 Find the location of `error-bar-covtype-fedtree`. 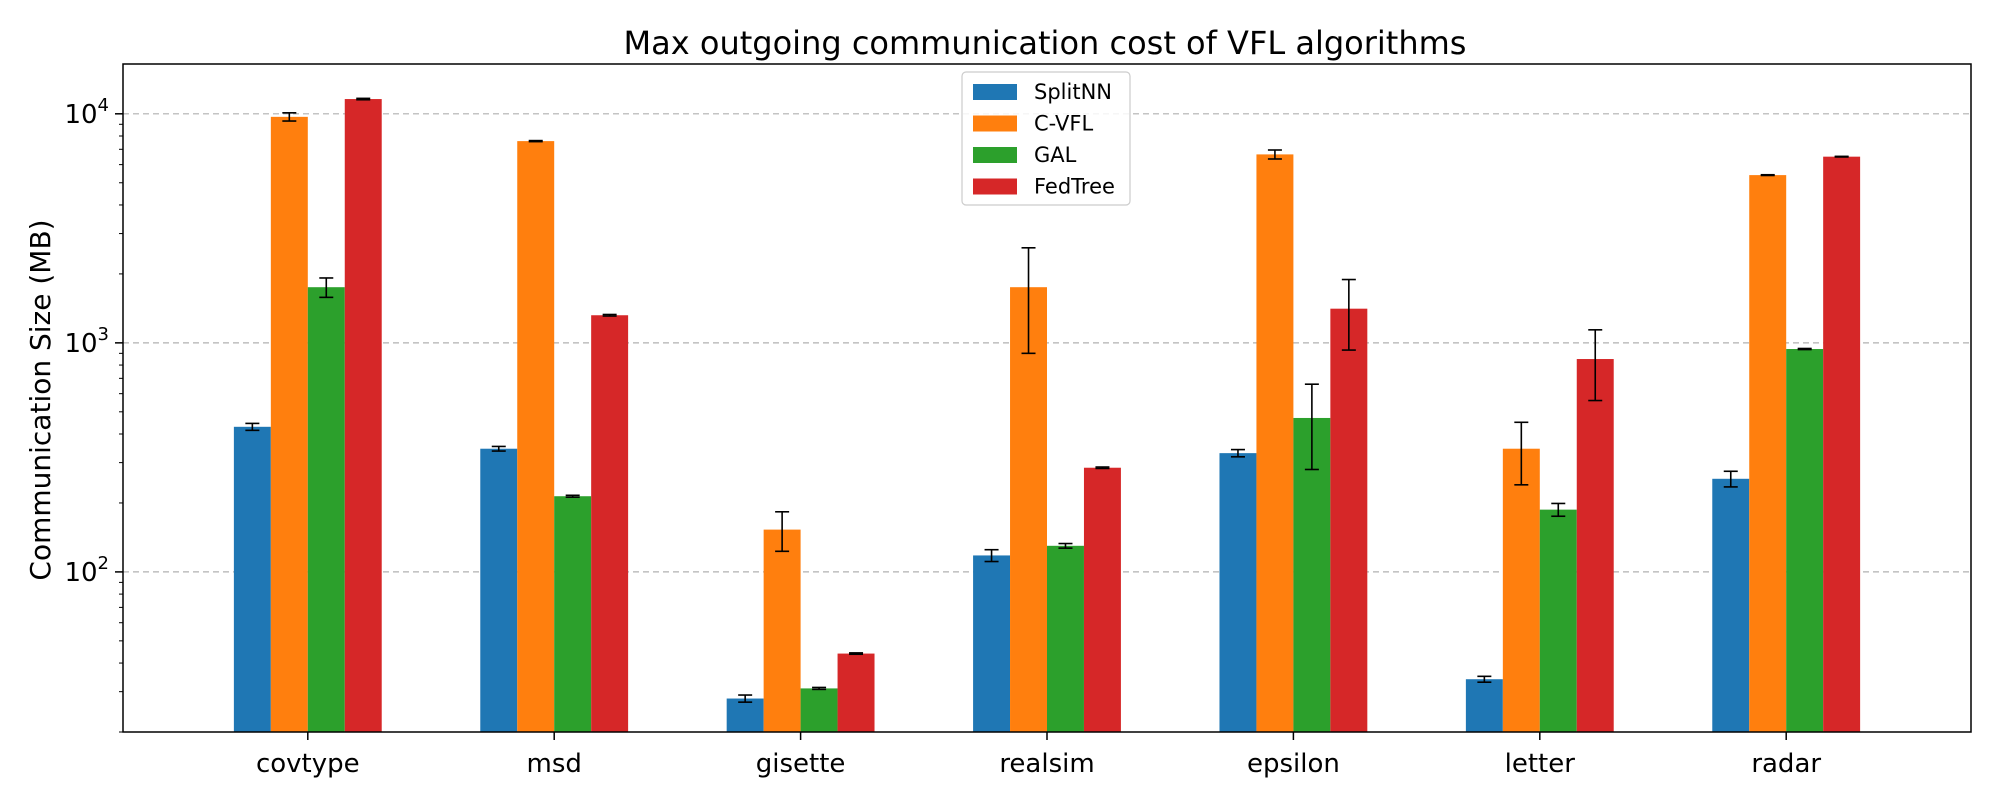

error-bar-covtype-fedtree is located at coordinates (363, 99).